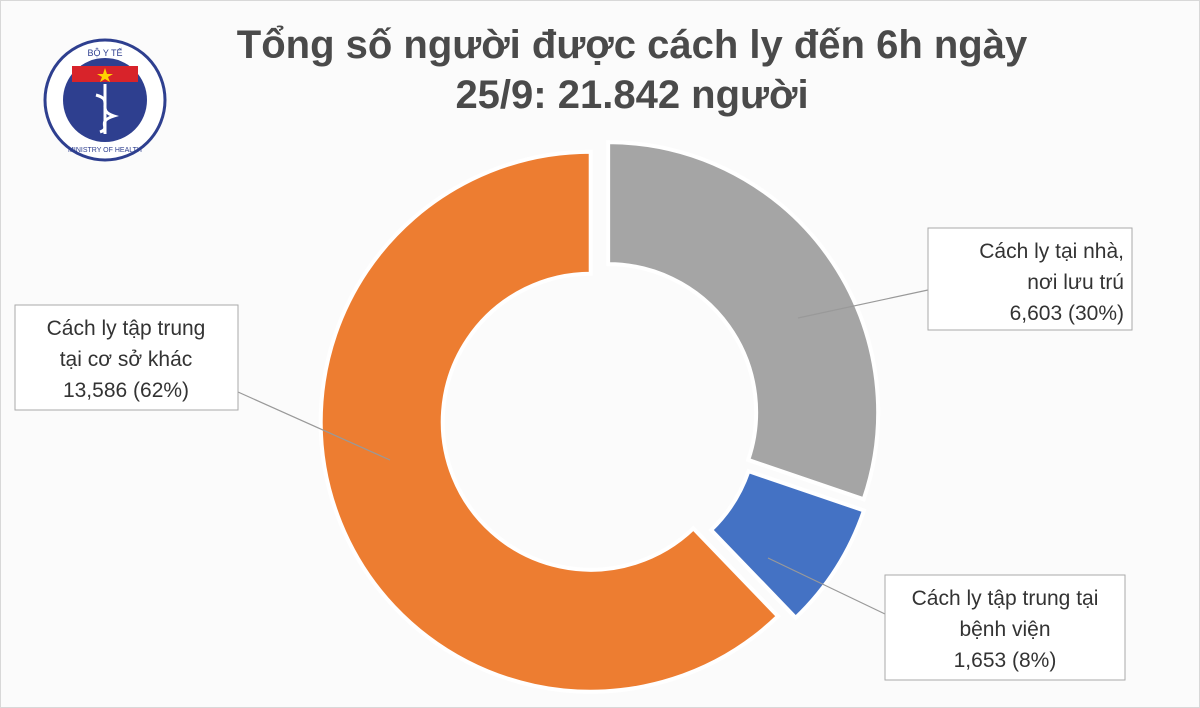  Describe the element at coordinates (1075, 282) in the screenshot. I see `category-label: nơi lưu trú` at that location.